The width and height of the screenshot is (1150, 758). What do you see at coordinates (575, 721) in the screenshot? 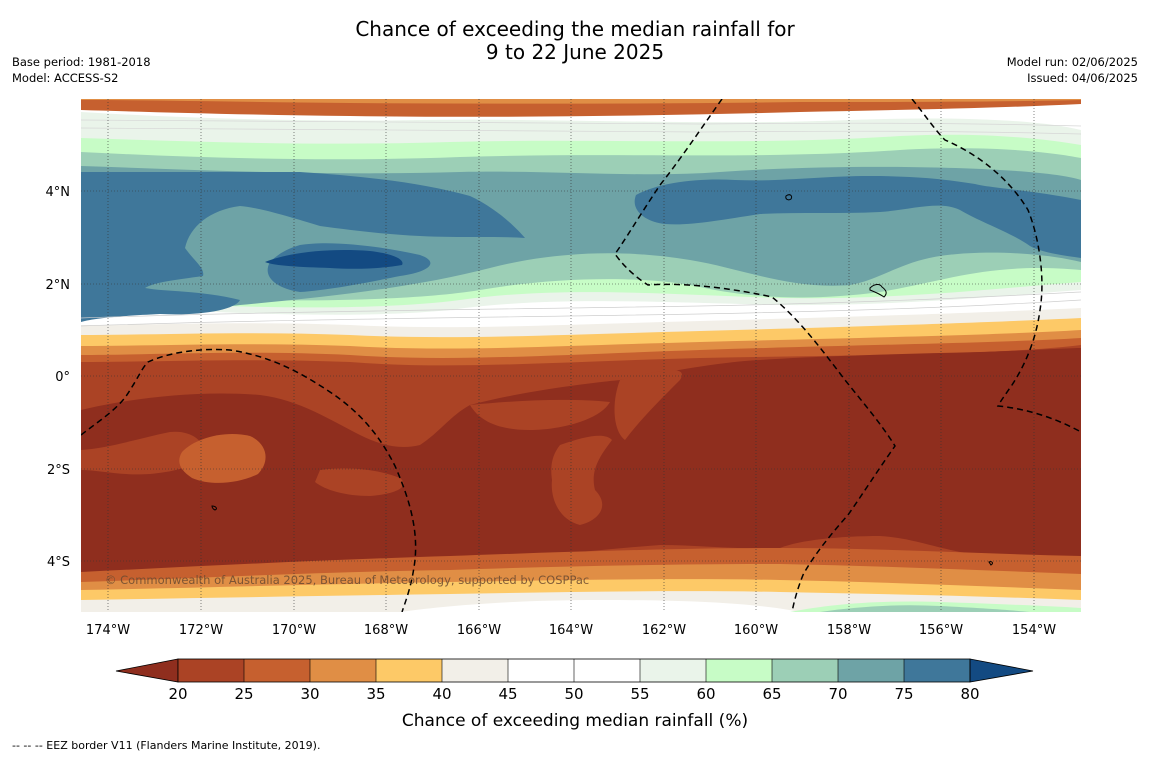
I see `colorbar-label: Chance of exceeding median rainfall (%)` at bounding box center [575, 721].